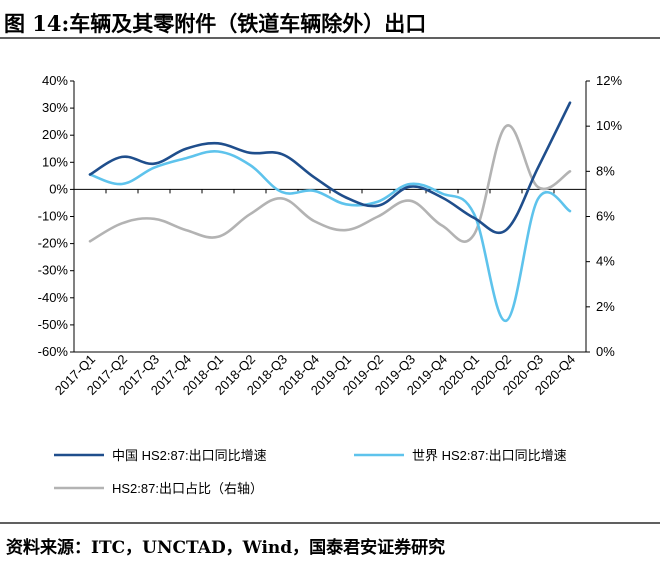 This screenshot has height=568, width=660. Describe the element at coordinates (609, 80) in the screenshot. I see `right-y-tick-label: 12%` at that location.